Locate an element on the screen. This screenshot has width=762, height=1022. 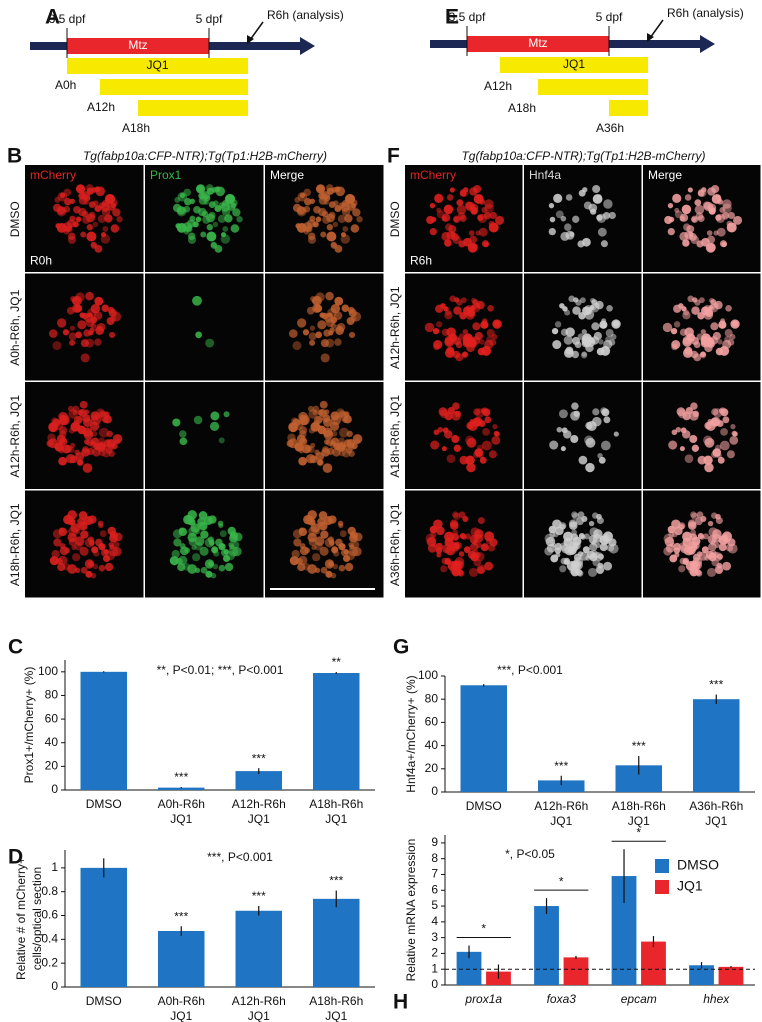
image-panel is located at coordinates (583, 218).